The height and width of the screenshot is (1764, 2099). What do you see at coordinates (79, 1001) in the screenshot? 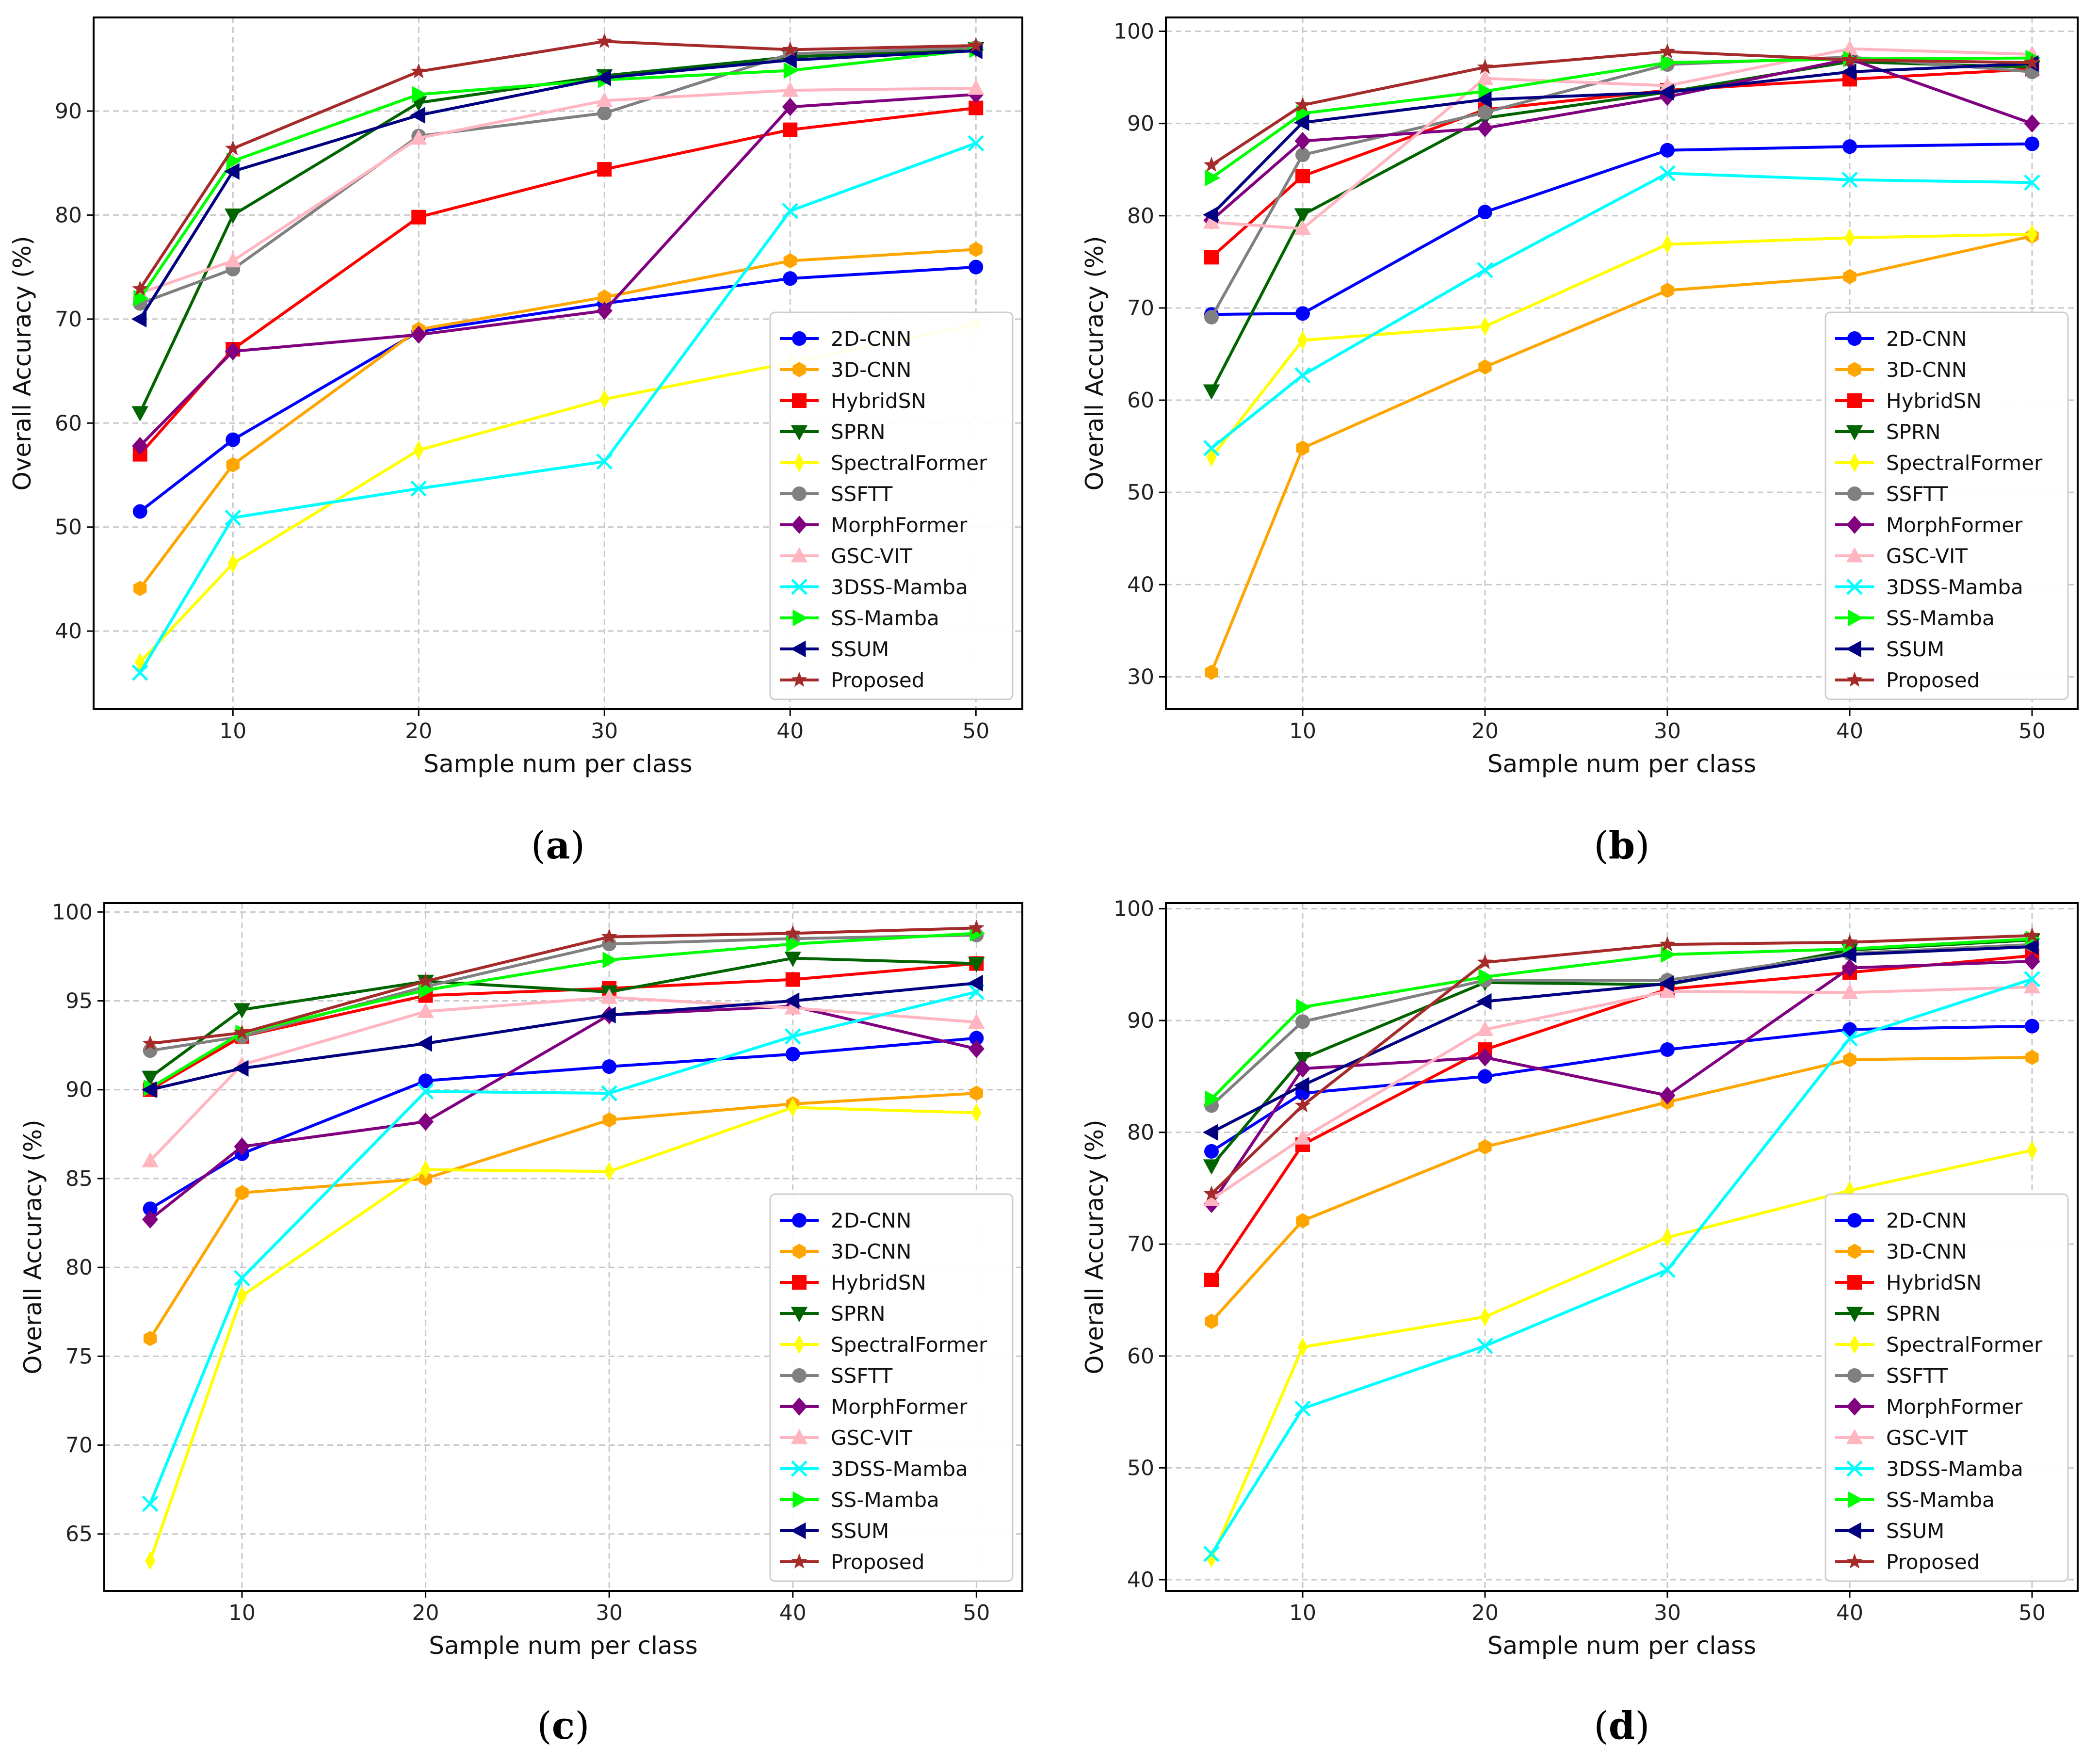
I see `y-tick-label: 95` at bounding box center [79, 1001].